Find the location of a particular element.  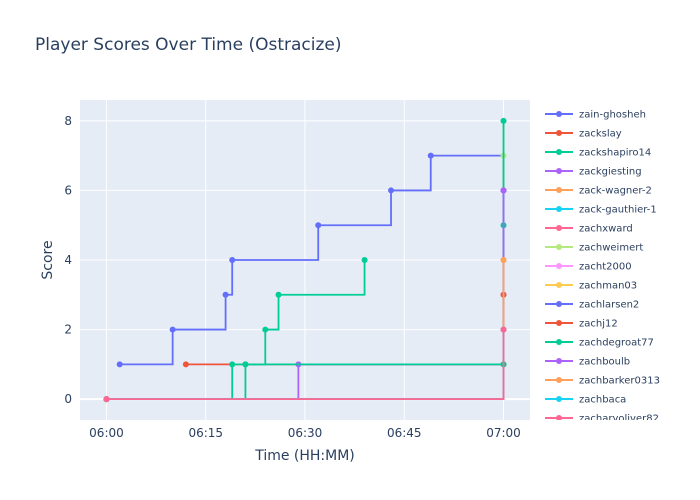

legend-item: zain-ghosheh is located at coordinates (595, 115).